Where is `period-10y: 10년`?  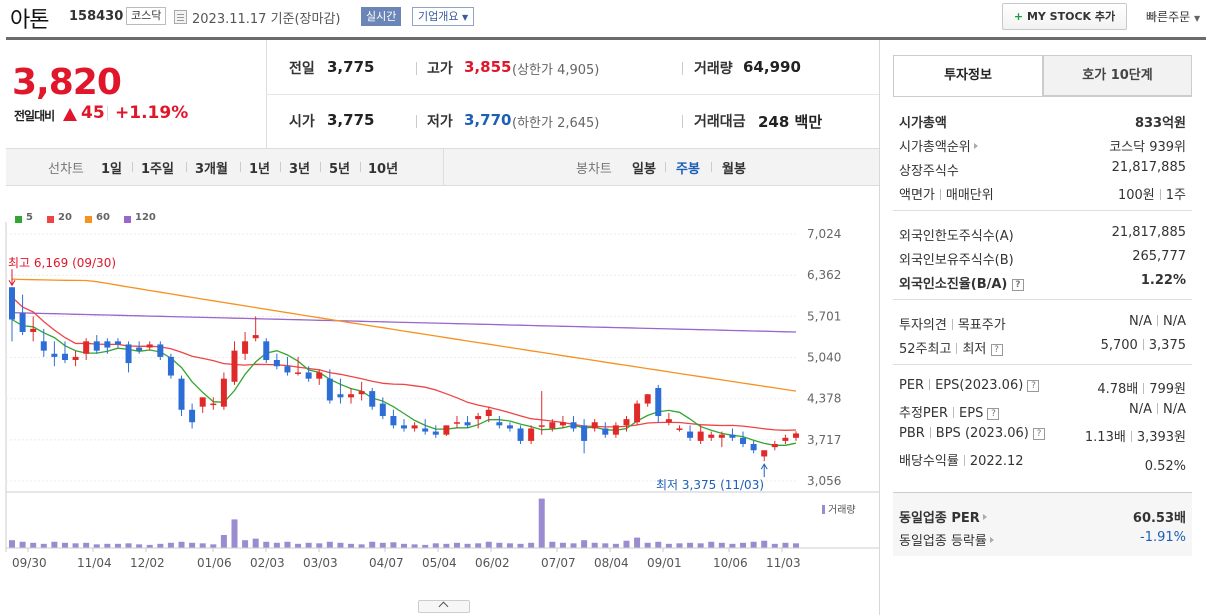 period-10y: 10년 is located at coordinates (383, 169).